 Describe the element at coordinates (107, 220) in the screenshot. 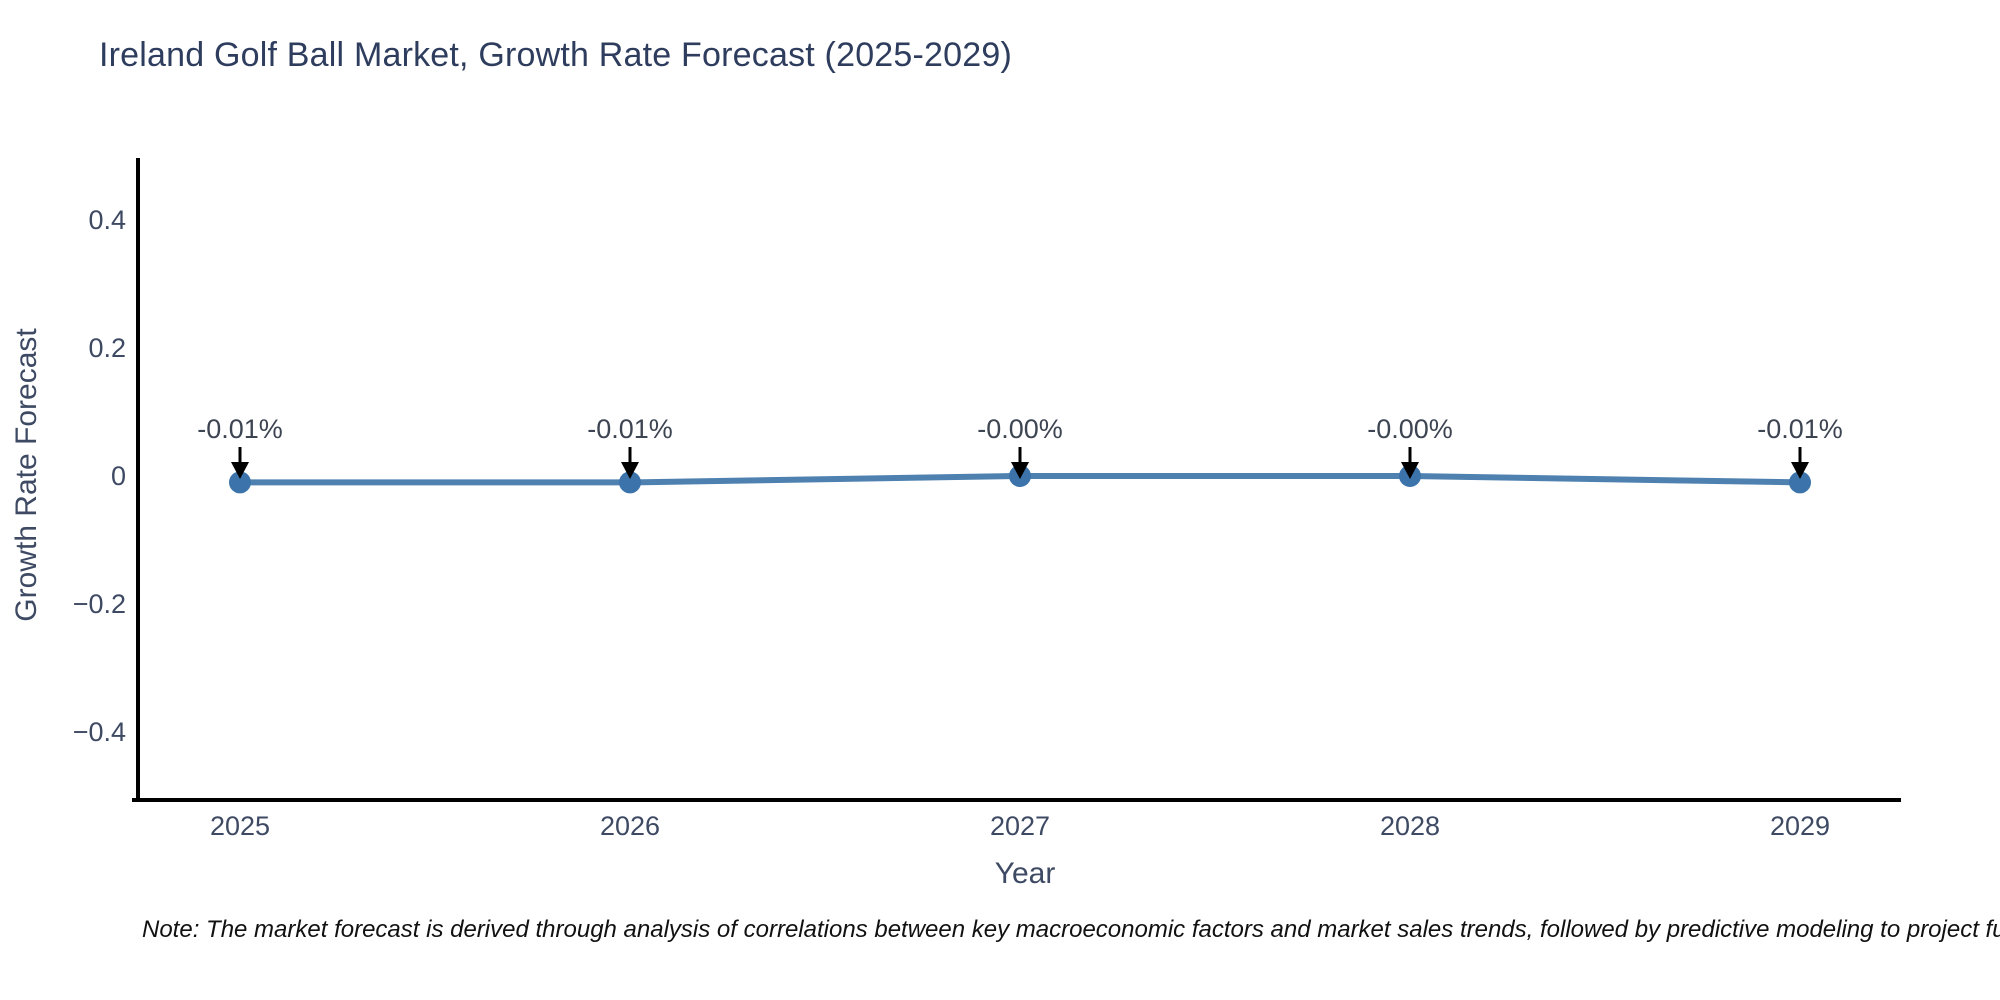

I see `y-tick-label: 0.4` at that location.